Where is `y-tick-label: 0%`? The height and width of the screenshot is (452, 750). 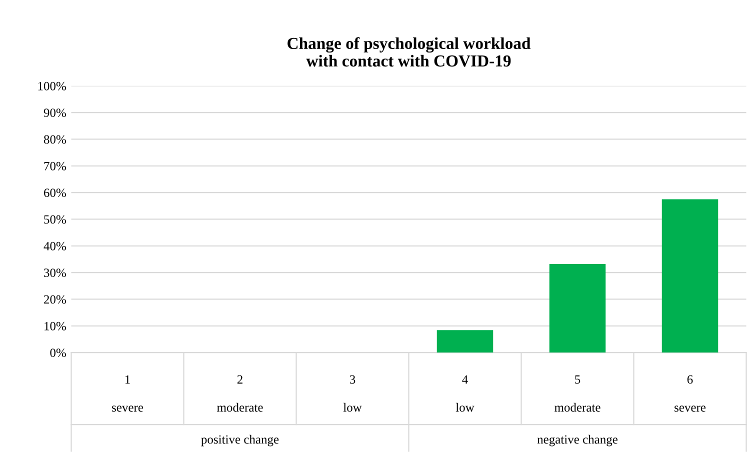
y-tick-label: 0% is located at coordinates (58, 353).